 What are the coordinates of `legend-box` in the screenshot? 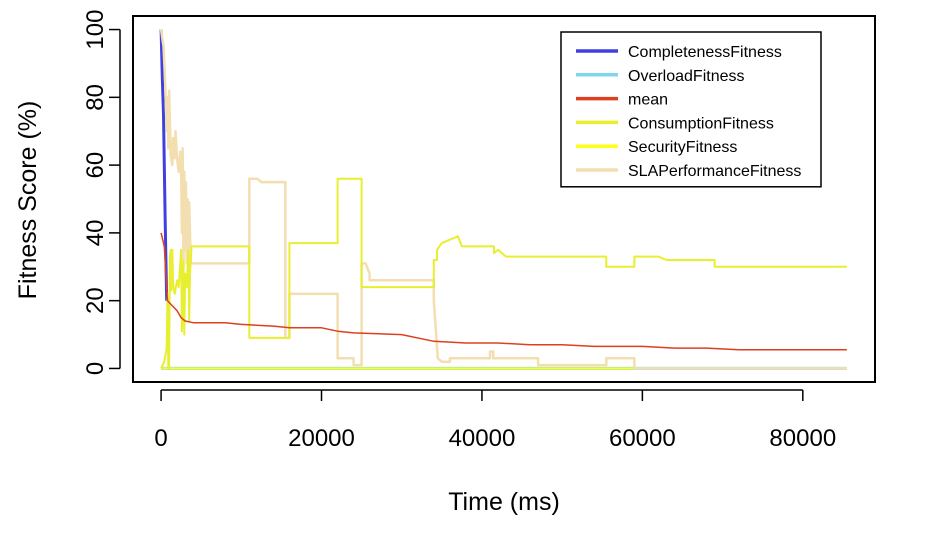 It's located at (691, 109).